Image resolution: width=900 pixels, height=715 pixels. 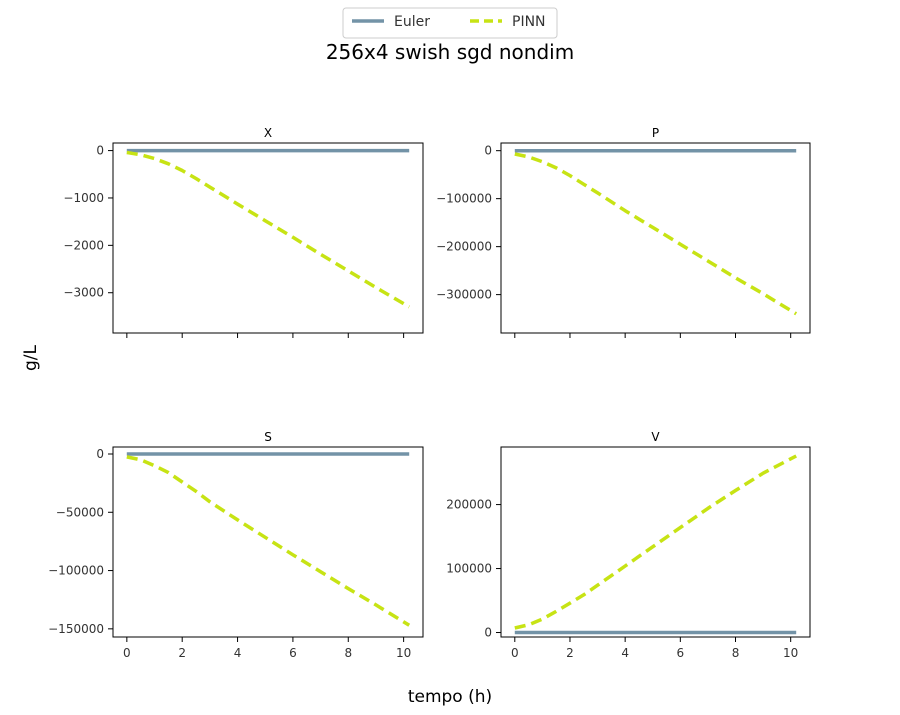 What do you see at coordinates (100, 151) in the screenshot?
I see `y-tick-label-x-0: 0` at bounding box center [100, 151].